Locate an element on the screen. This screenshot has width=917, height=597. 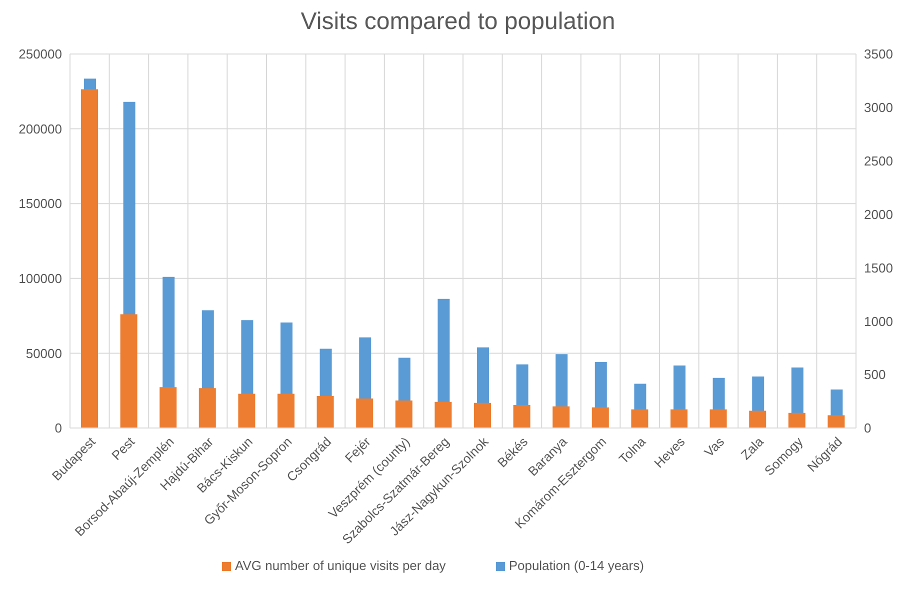
y2-tick-label: 500 is located at coordinates (875, 374).